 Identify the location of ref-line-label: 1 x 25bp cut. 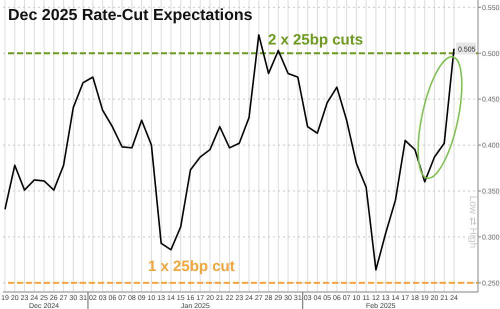
(191, 266).